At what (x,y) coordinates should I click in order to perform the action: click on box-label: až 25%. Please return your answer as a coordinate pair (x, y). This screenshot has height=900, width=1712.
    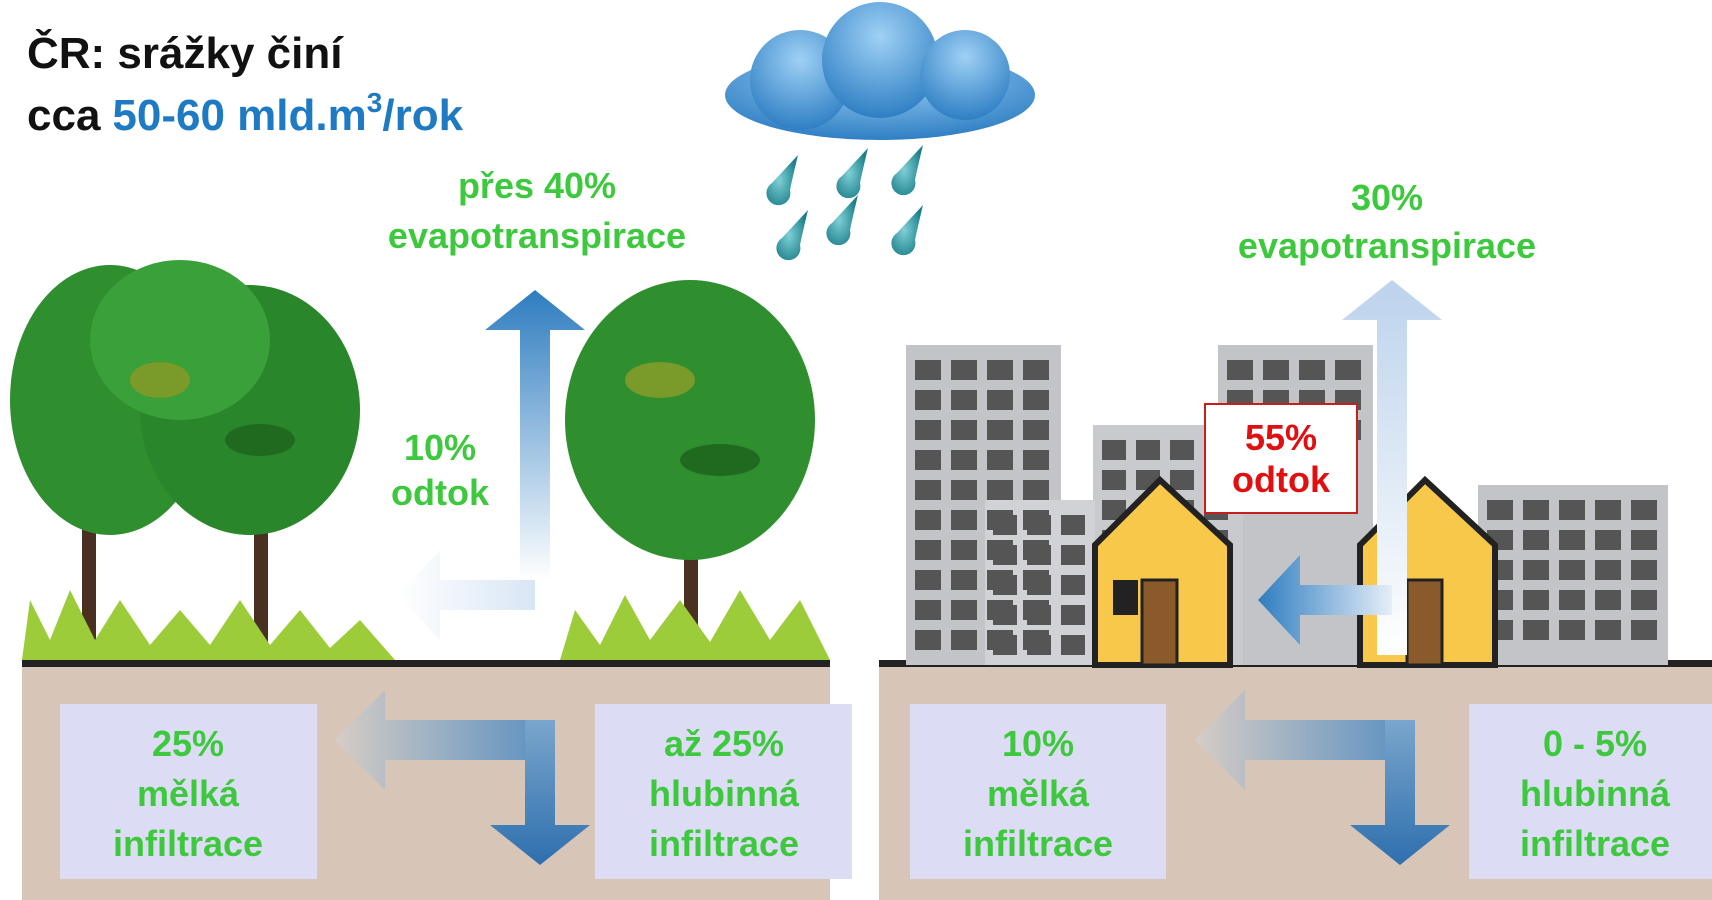
    Looking at the image, I should click on (724, 743).